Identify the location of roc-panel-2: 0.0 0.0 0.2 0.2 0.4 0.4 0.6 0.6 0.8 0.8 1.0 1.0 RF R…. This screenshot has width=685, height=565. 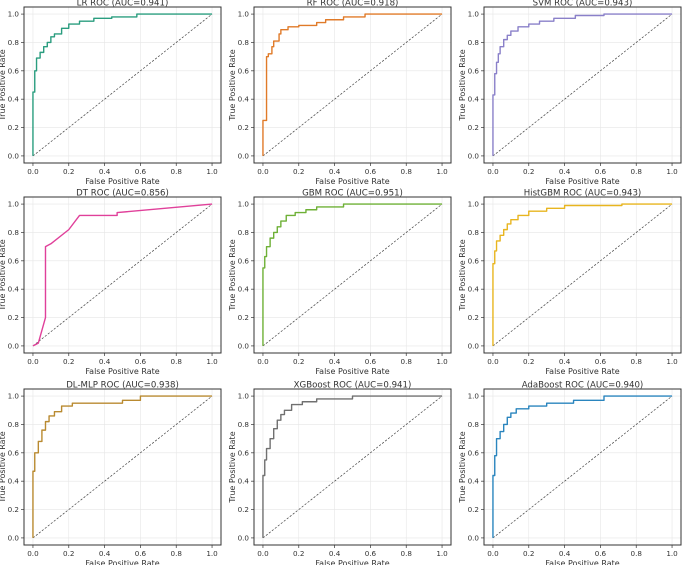
(340, 93).